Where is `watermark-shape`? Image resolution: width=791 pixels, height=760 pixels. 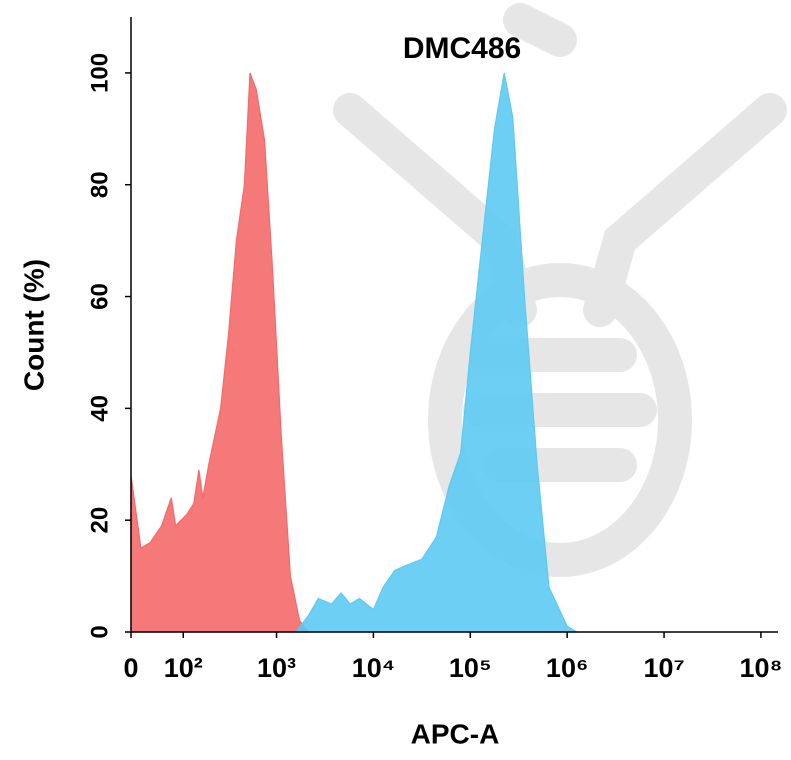
watermark-shape is located at coordinates (560, 420).